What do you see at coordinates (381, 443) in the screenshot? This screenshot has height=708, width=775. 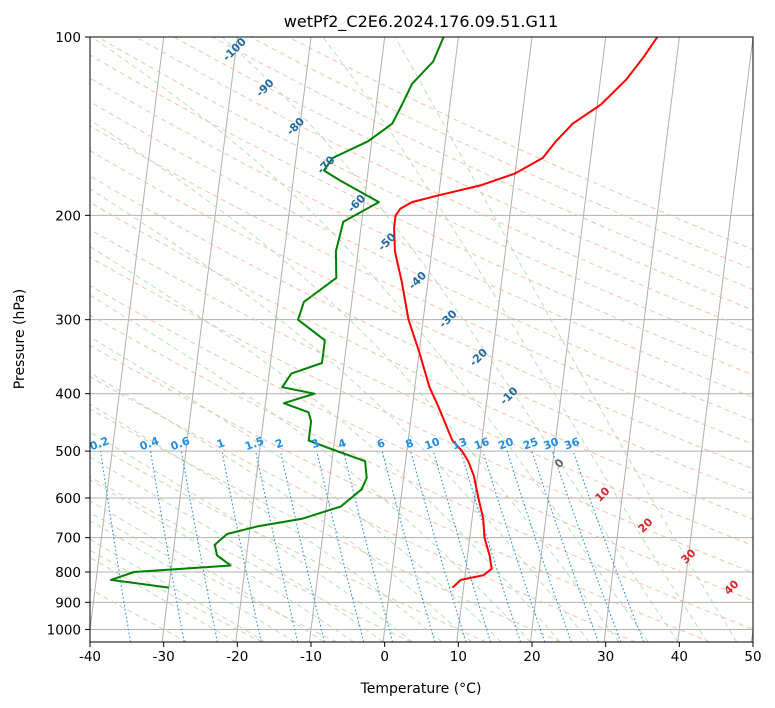 I see `mixing-ratio-label: 6` at bounding box center [381, 443].